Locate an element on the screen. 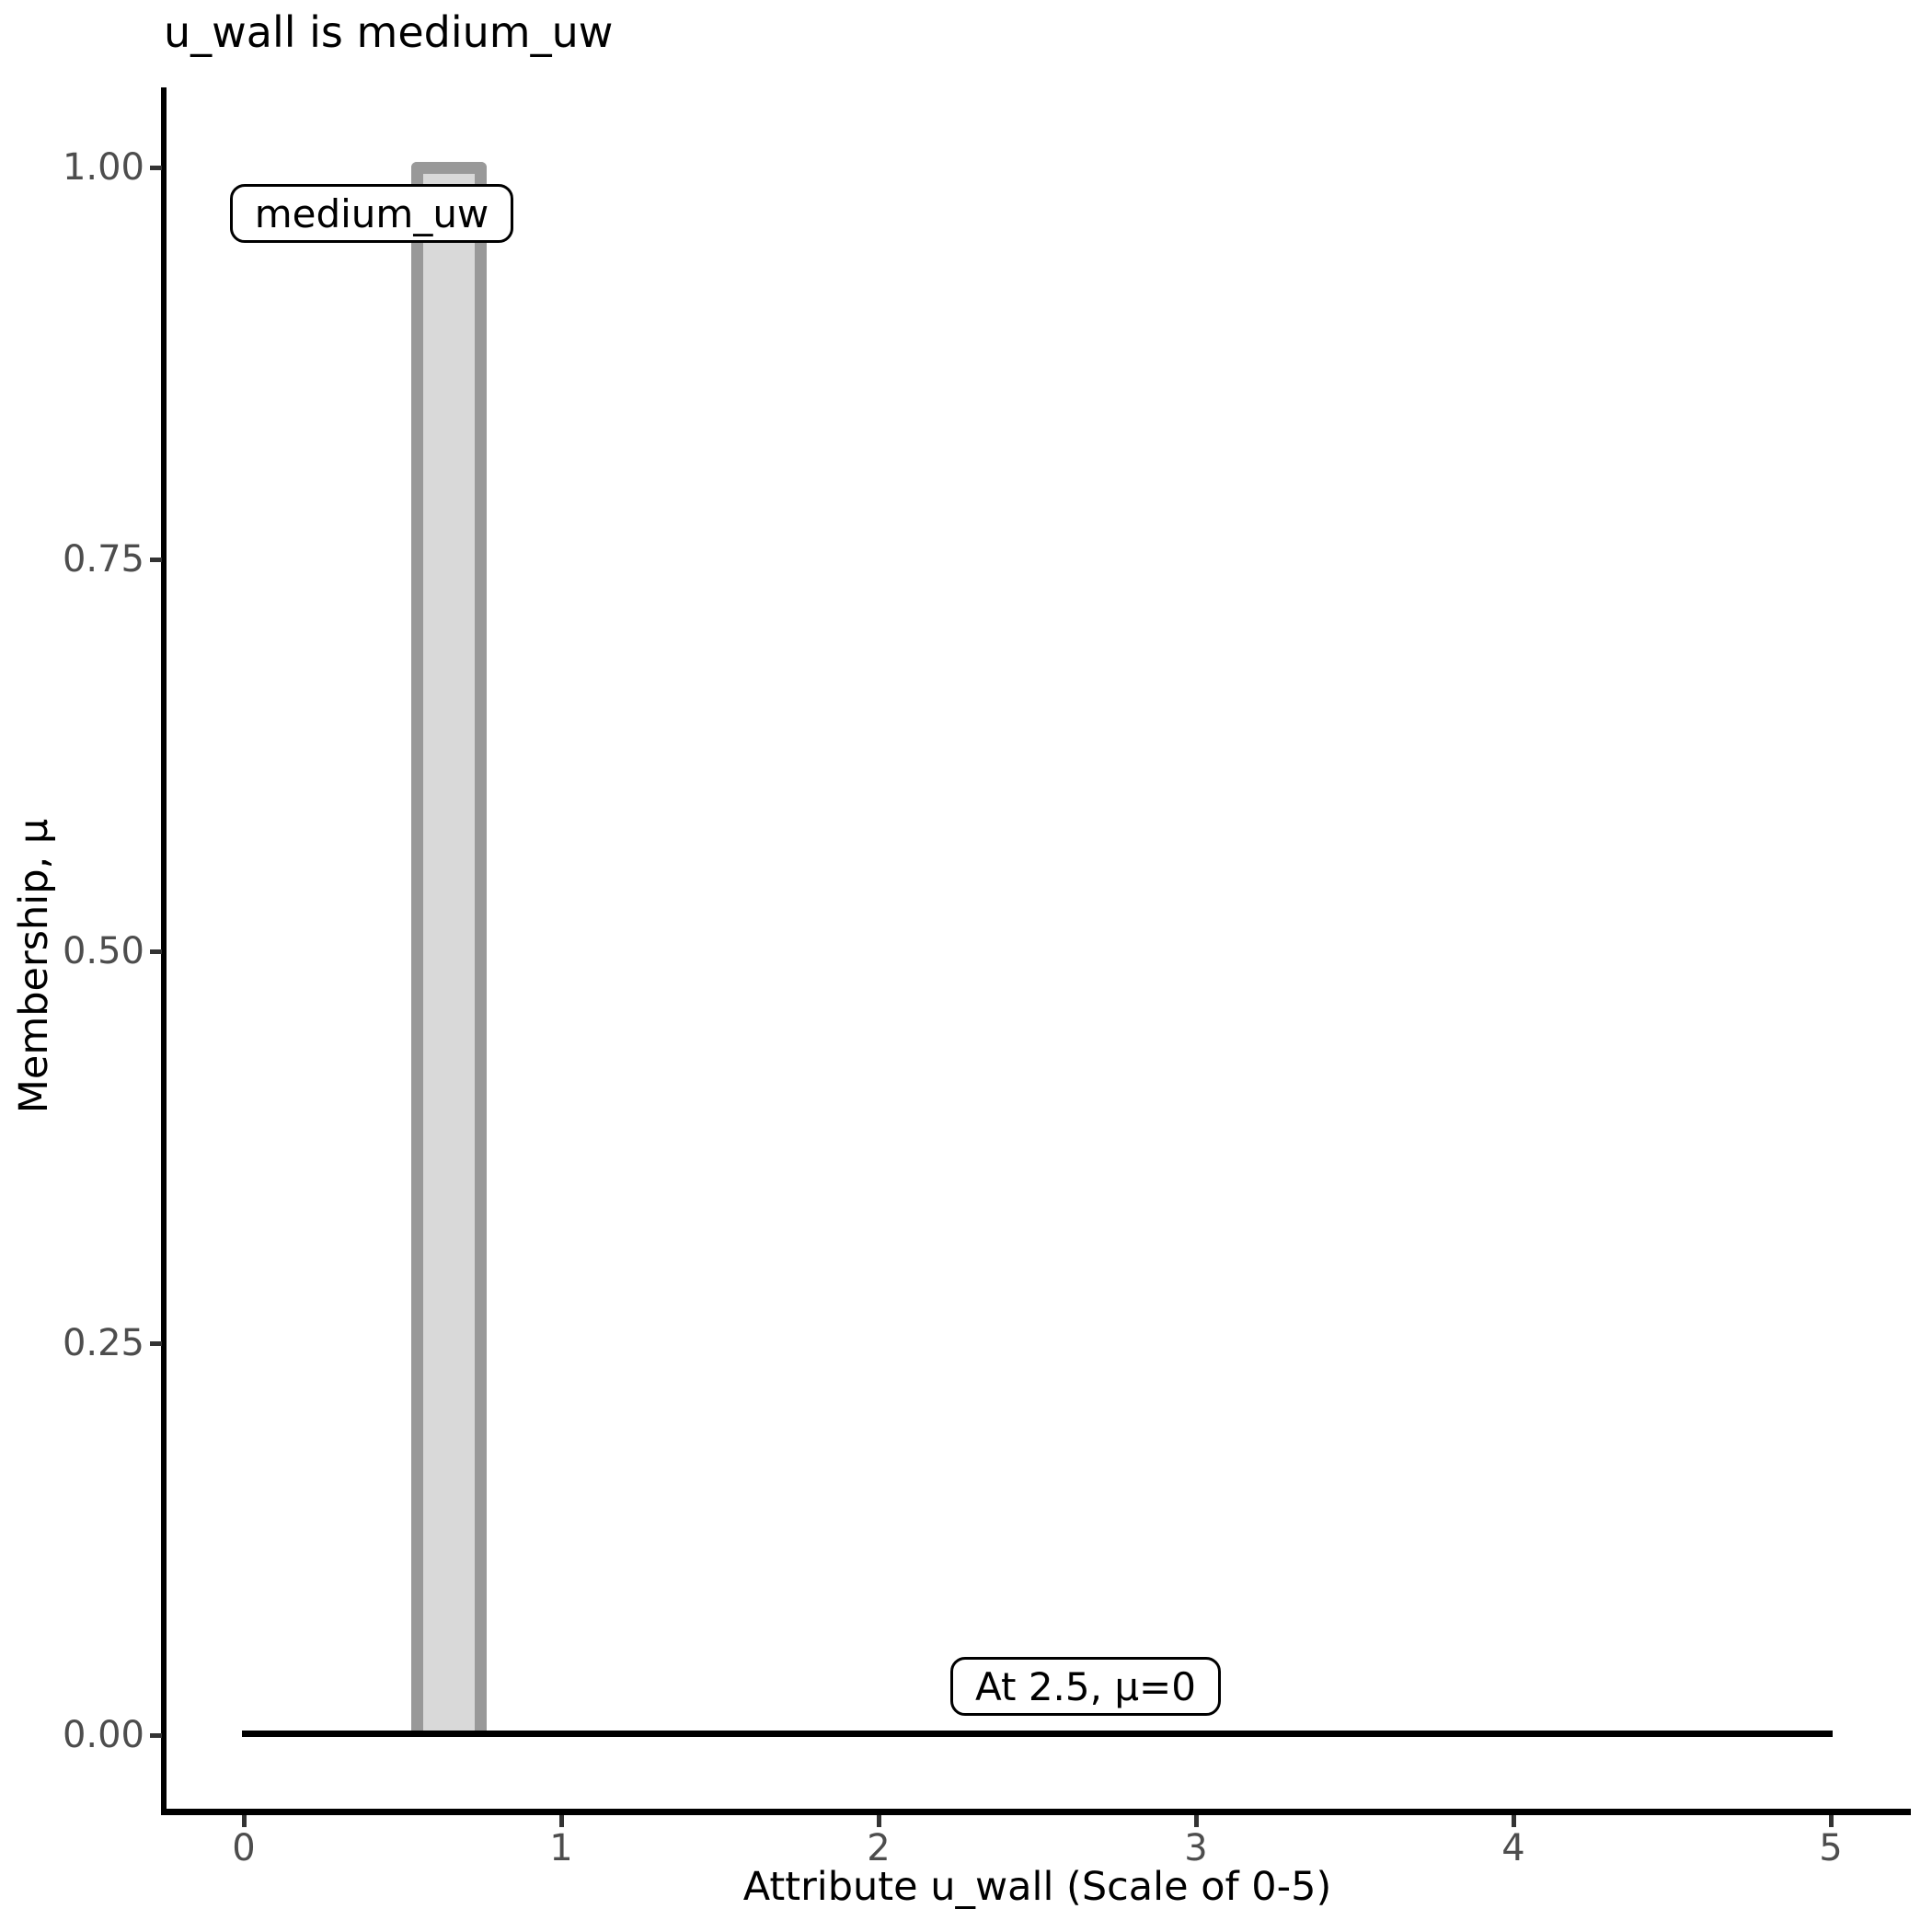 Image resolution: width=1932 pixels, height=1932 pixels. y-tick-label: 0.50 is located at coordinates (103, 951).